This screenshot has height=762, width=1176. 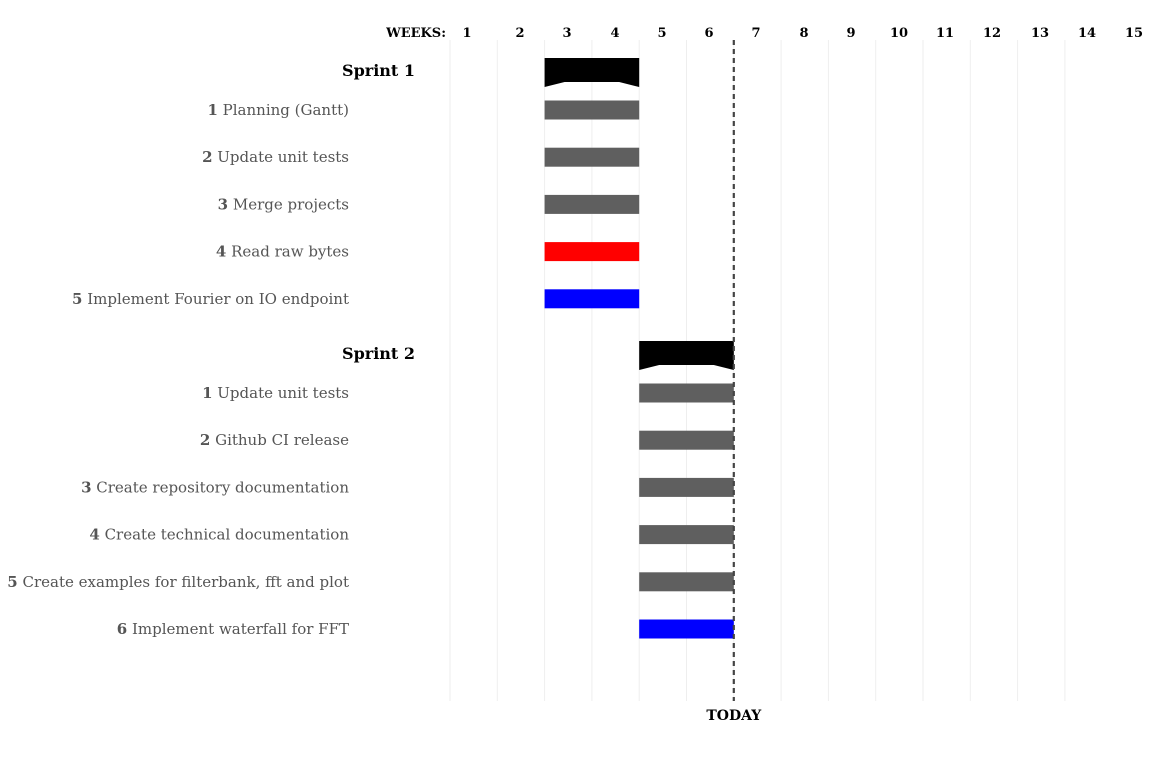 What do you see at coordinates (283, 204) in the screenshot?
I see `task-label: 3 Merge projects` at bounding box center [283, 204].